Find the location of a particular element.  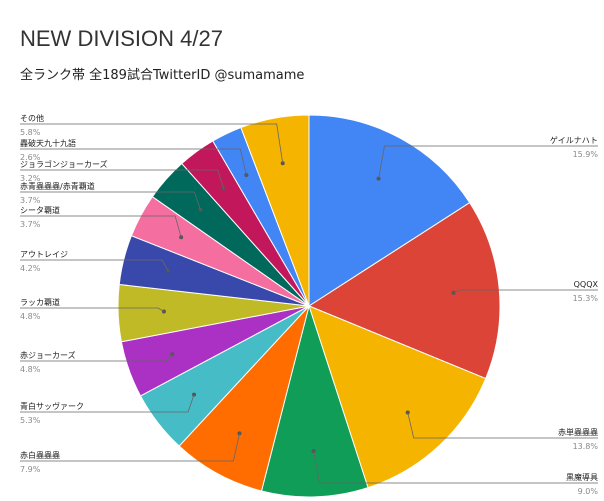

slice-percent: 7.9% is located at coordinates (30, 469).